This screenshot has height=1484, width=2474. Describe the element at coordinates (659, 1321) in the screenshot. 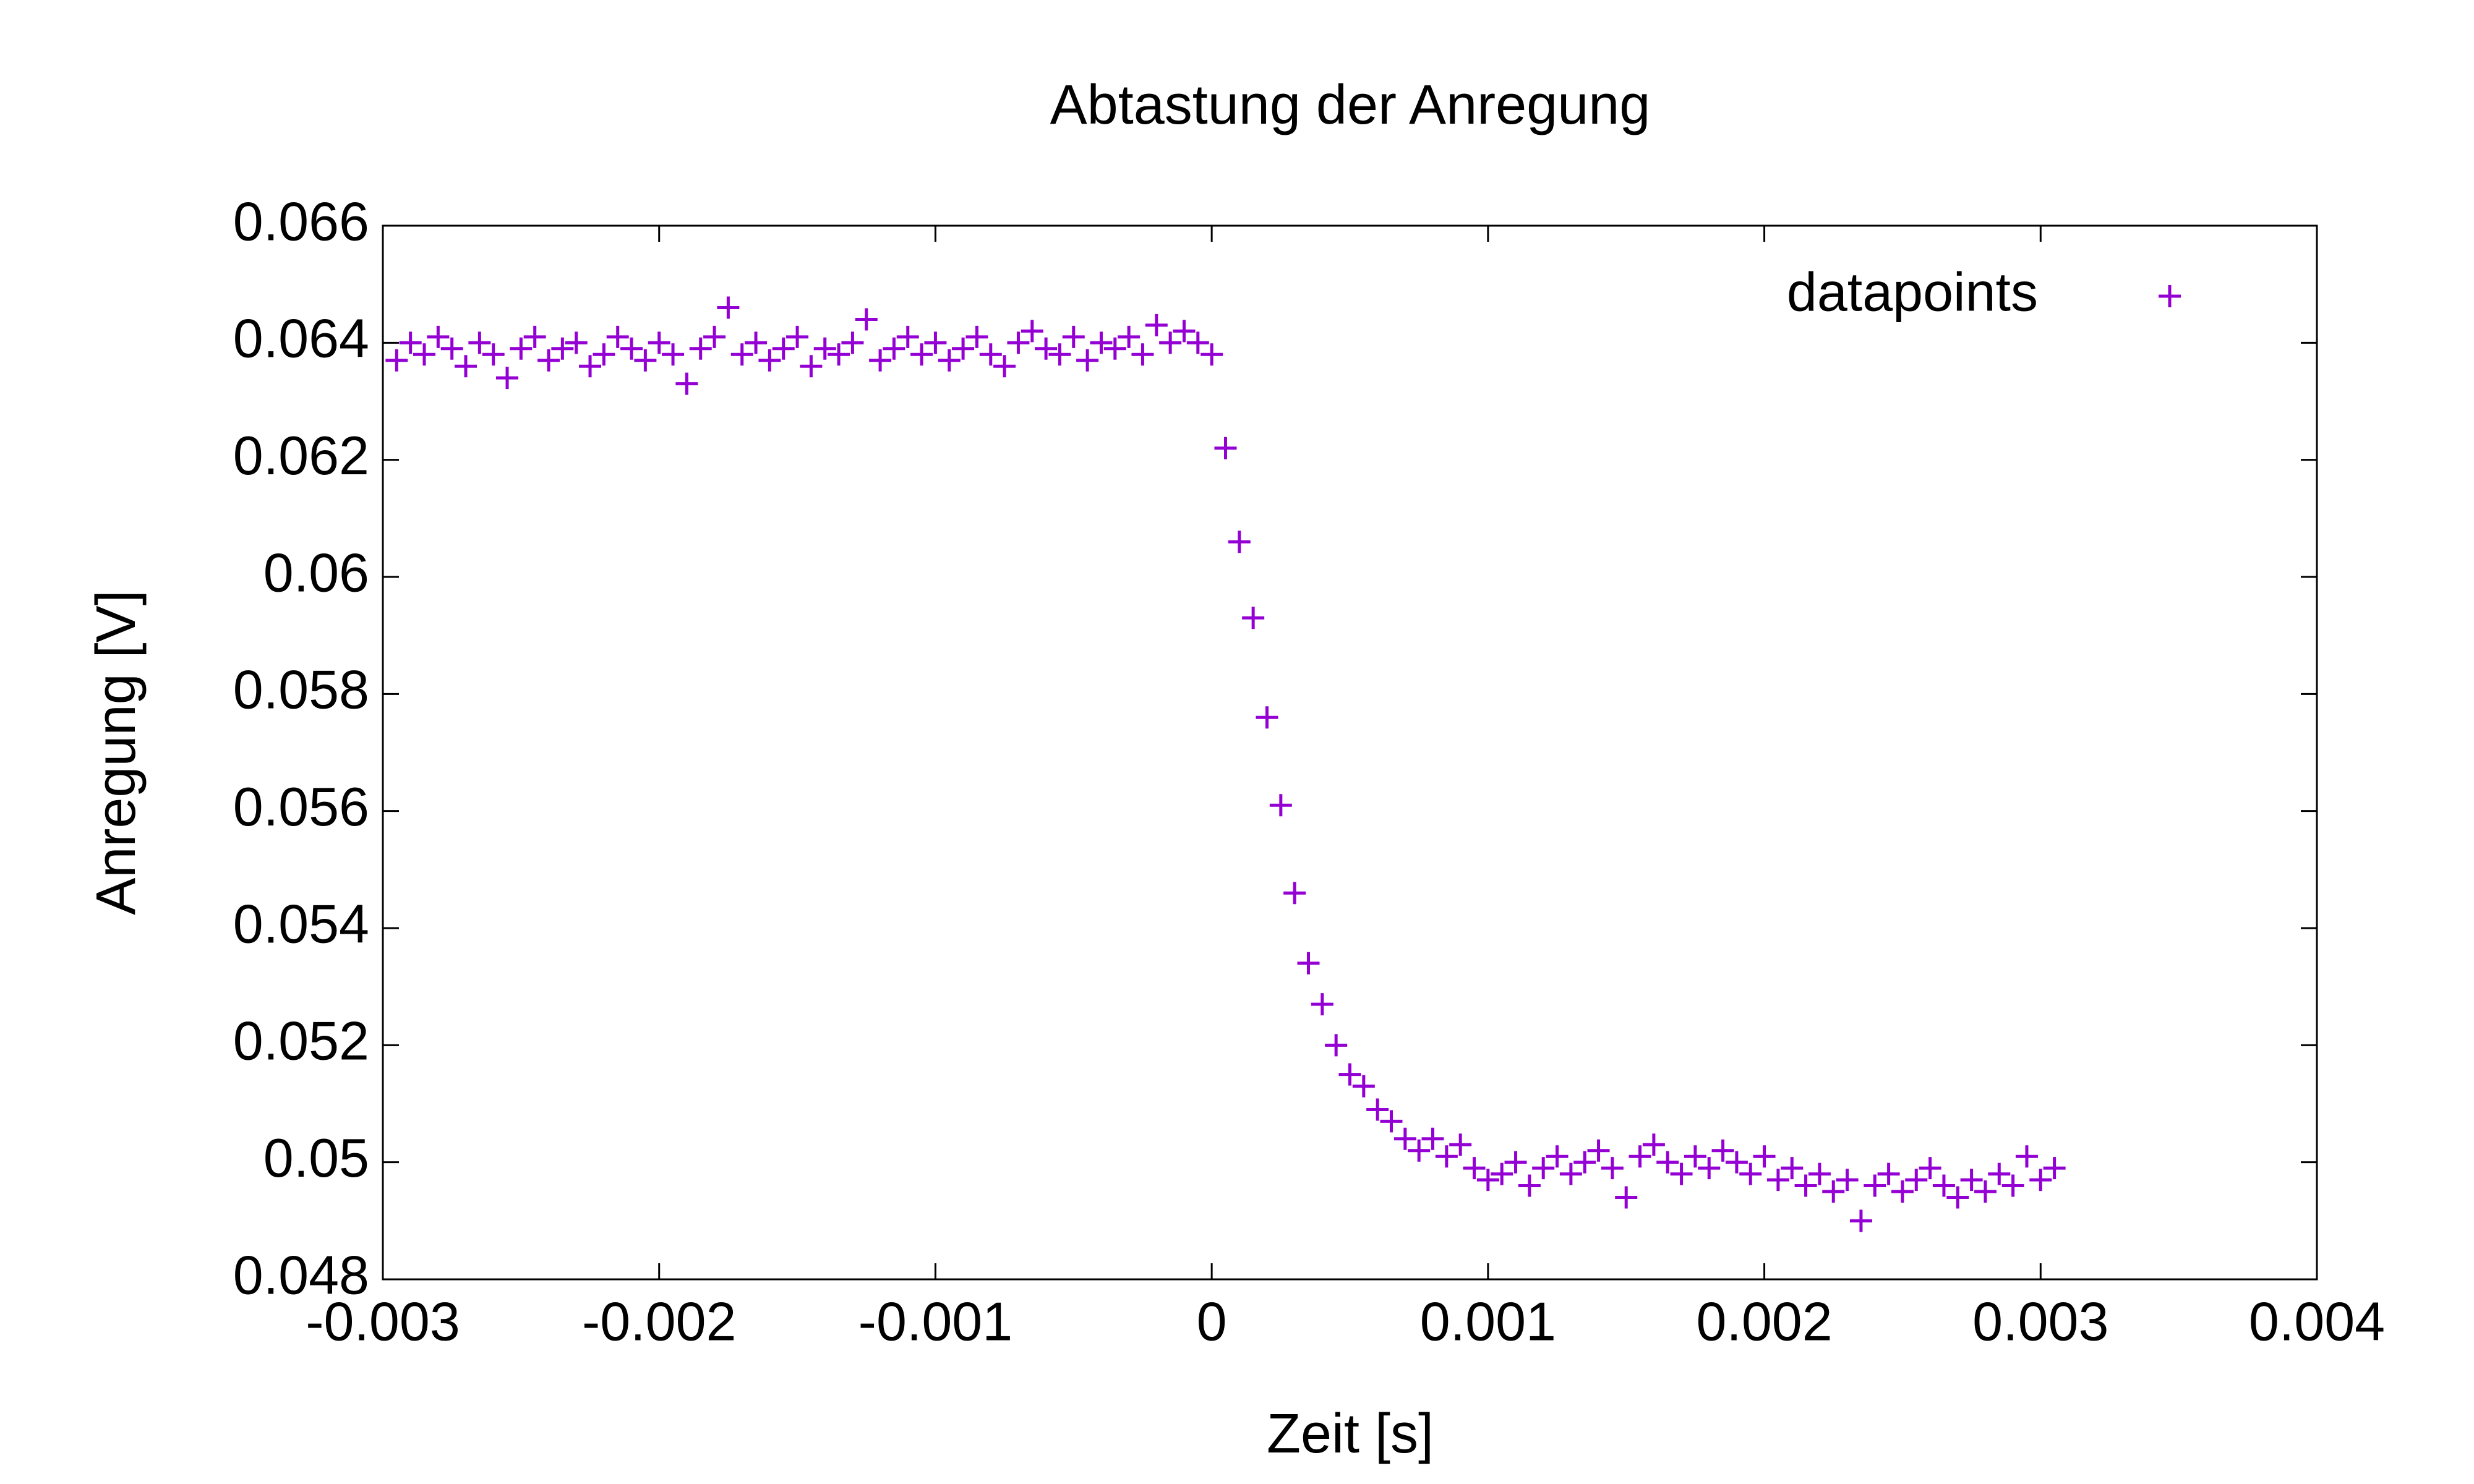

I see `x-tick-label: -0.002` at that location.